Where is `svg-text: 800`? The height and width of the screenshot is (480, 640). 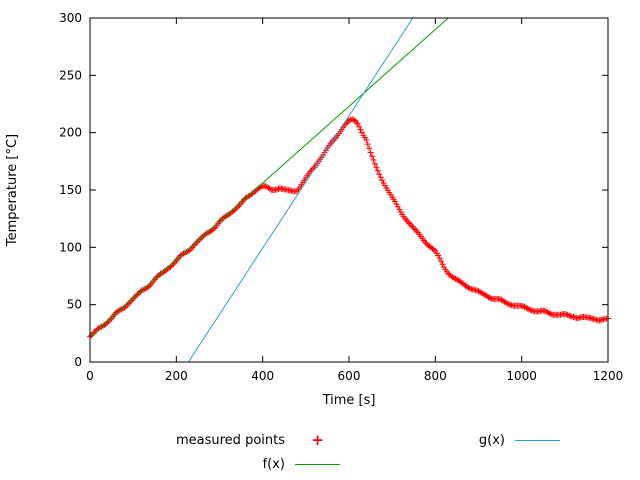 svg-text: 800 is located at coordinates (435, 376).